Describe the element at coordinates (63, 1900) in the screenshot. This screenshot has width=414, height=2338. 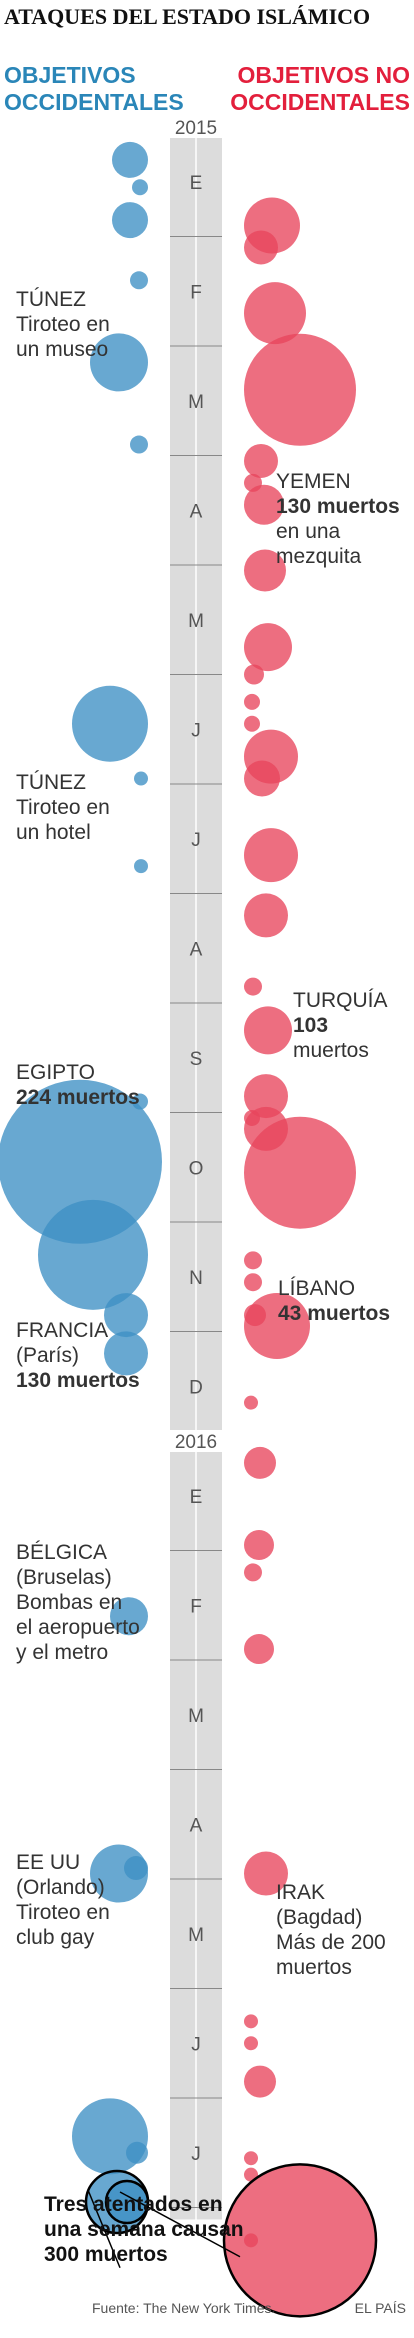
I see `annotation: EE UU (Orlando) Tiroteo en club gay` at that location.